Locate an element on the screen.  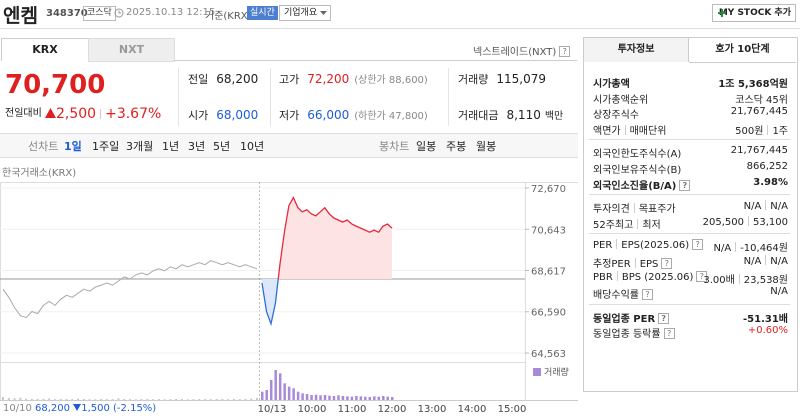
mystock-button: MY STOCK 추가 is located at coordinates (754, 13).